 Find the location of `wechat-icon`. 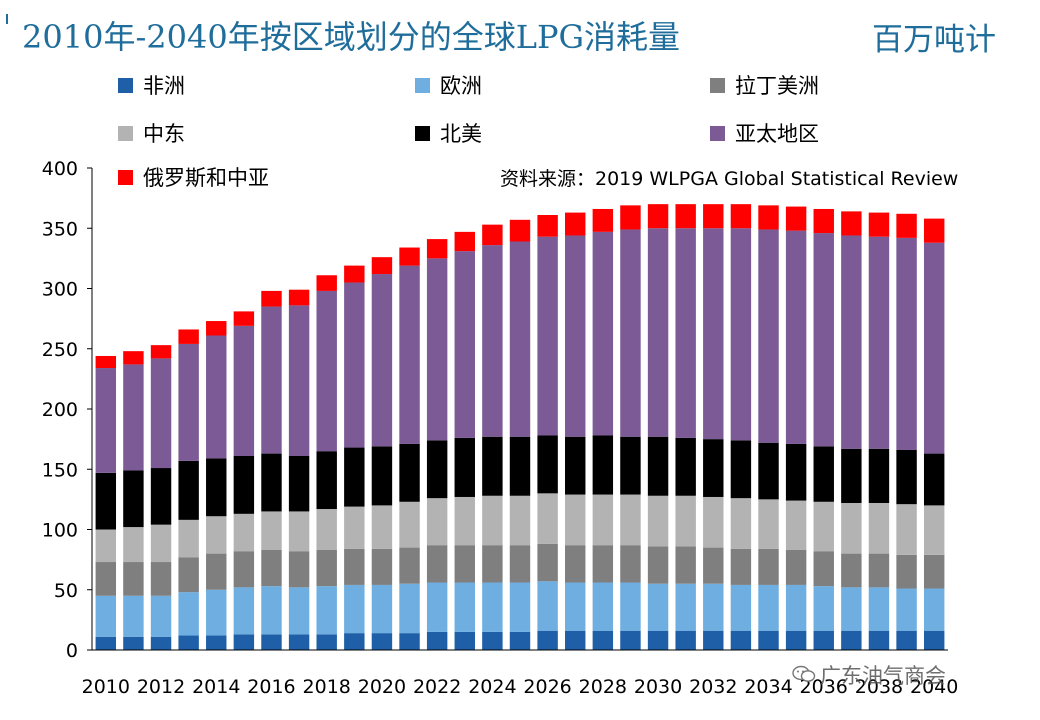

wechat-icon is located at coordinates (804, 673).